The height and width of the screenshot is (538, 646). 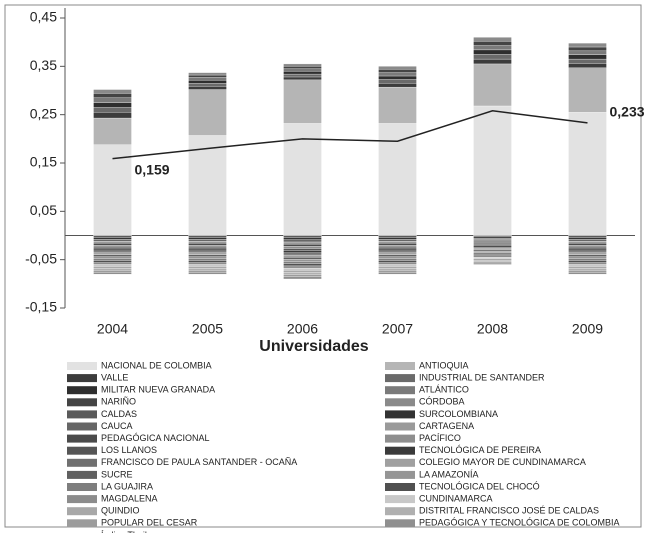 I want to click on legend-label: MAGDALENA, so click(x=129, y=498).